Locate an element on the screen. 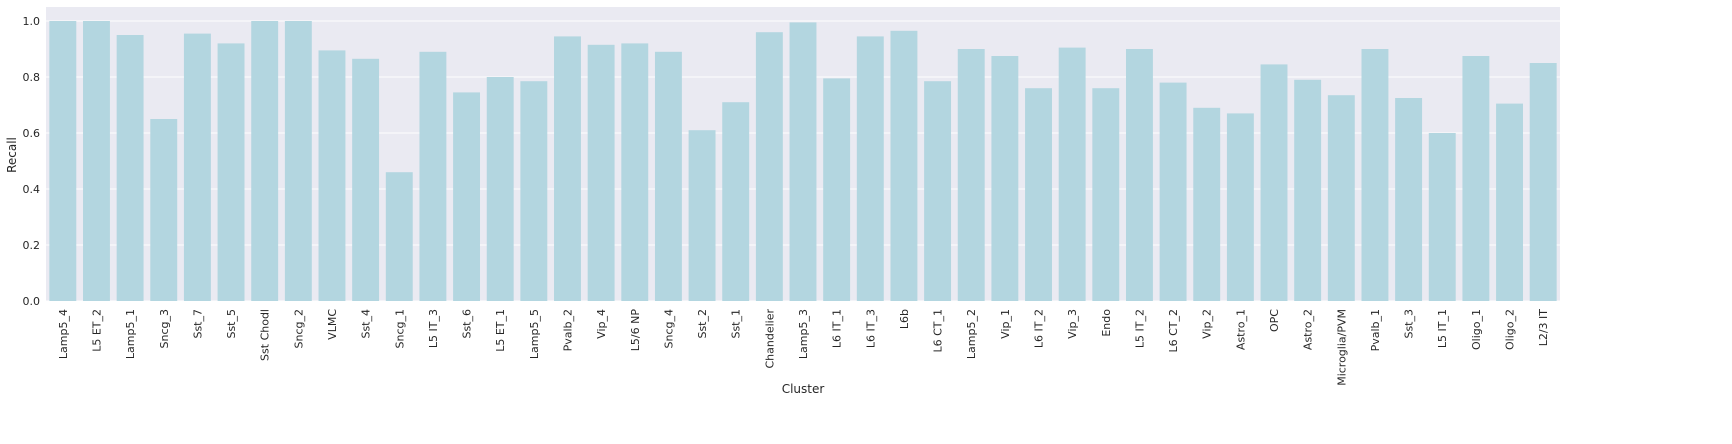  x-tick-label: Astro_2 is located at coordinates (1308, 329).